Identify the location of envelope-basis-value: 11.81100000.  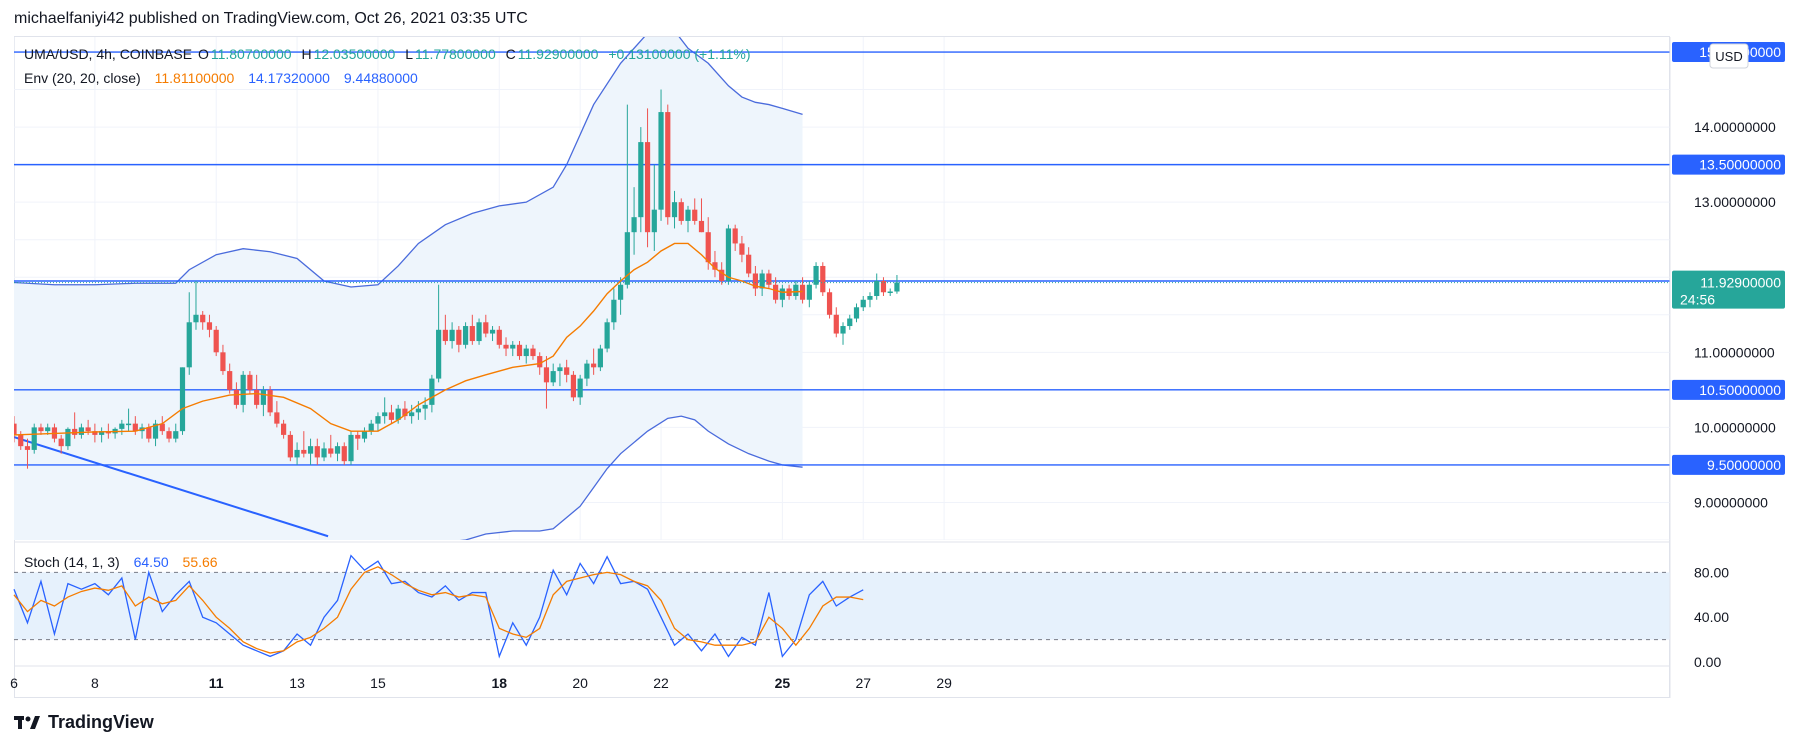
(194, 78).